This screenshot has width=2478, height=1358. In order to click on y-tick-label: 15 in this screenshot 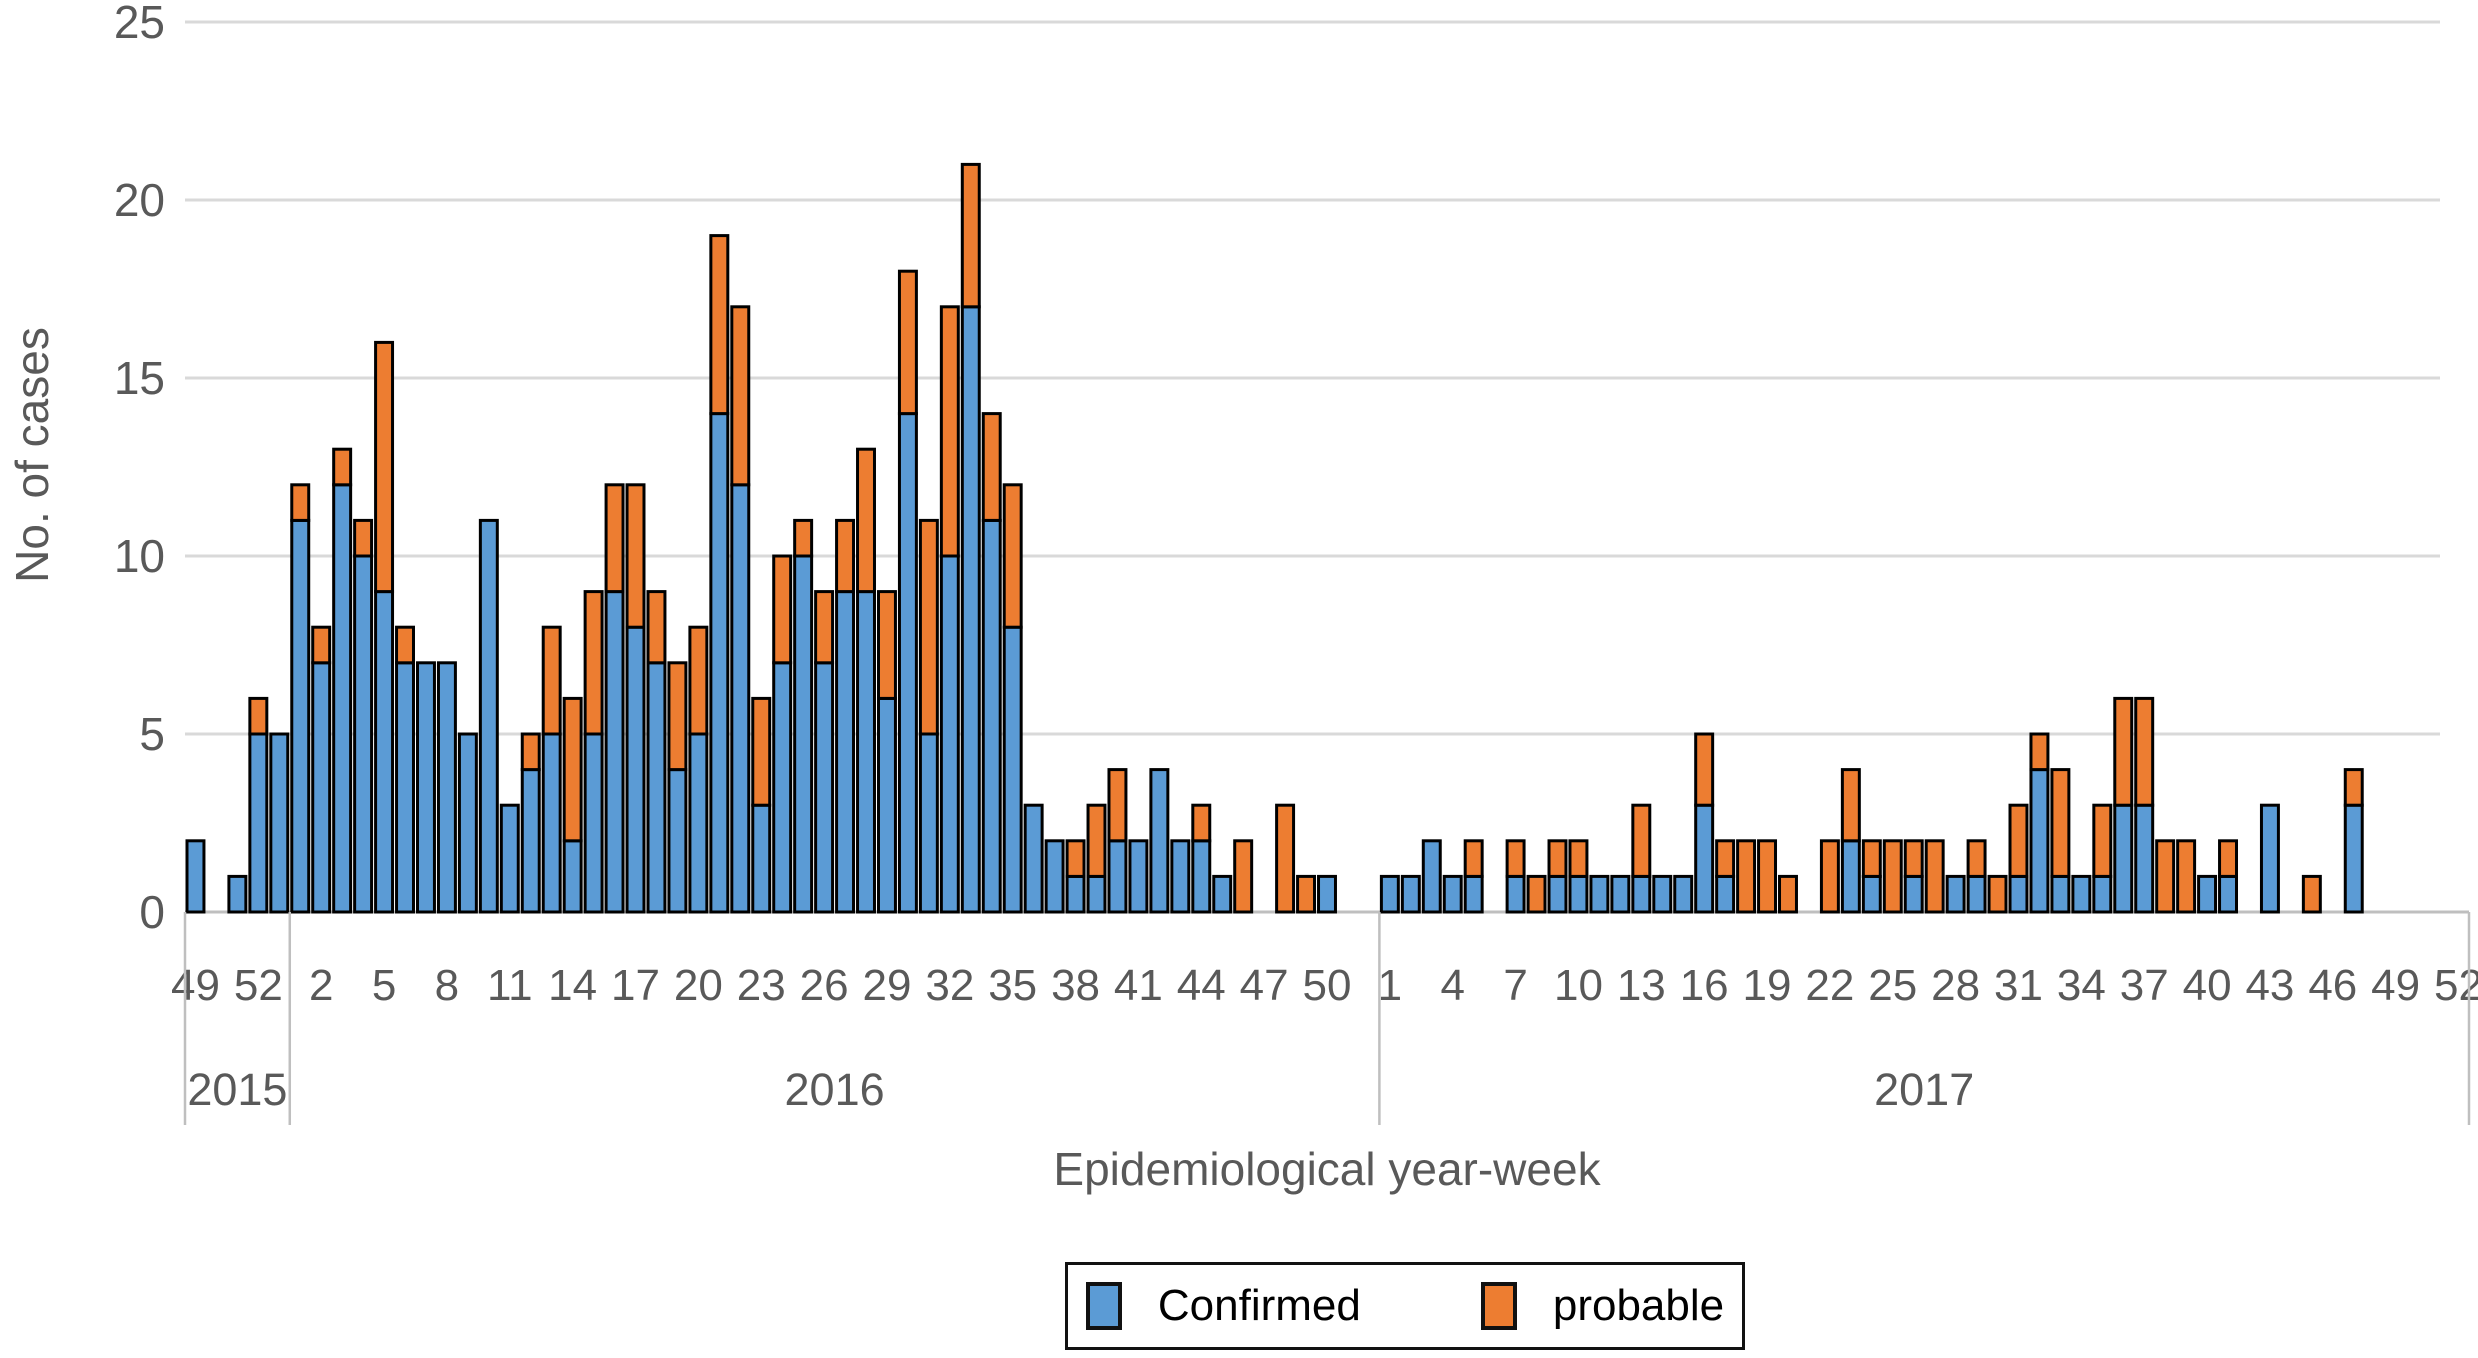, I will do `click(139, 378)`.